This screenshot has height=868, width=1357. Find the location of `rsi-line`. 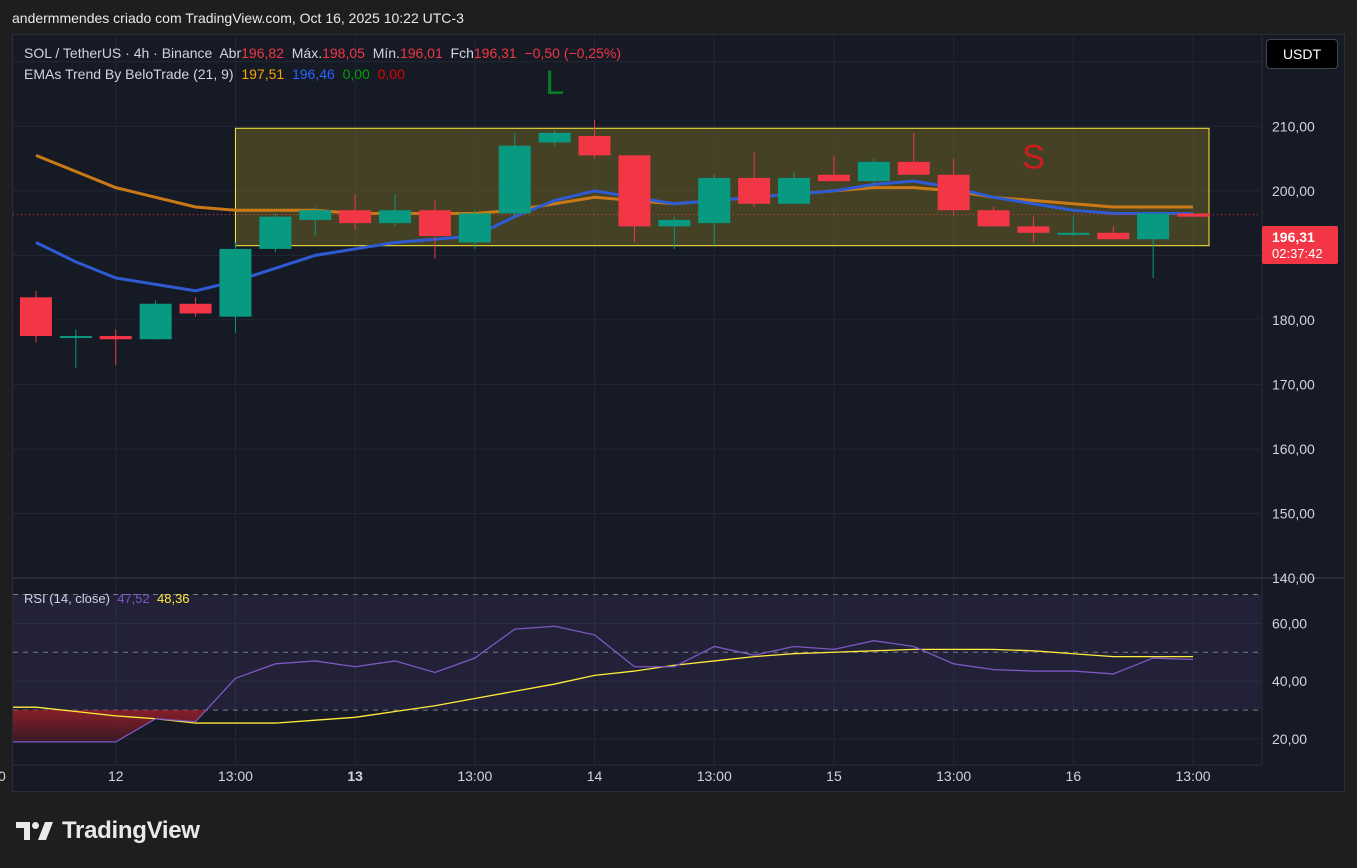

rsi-line is located at coordinates (603, 684).